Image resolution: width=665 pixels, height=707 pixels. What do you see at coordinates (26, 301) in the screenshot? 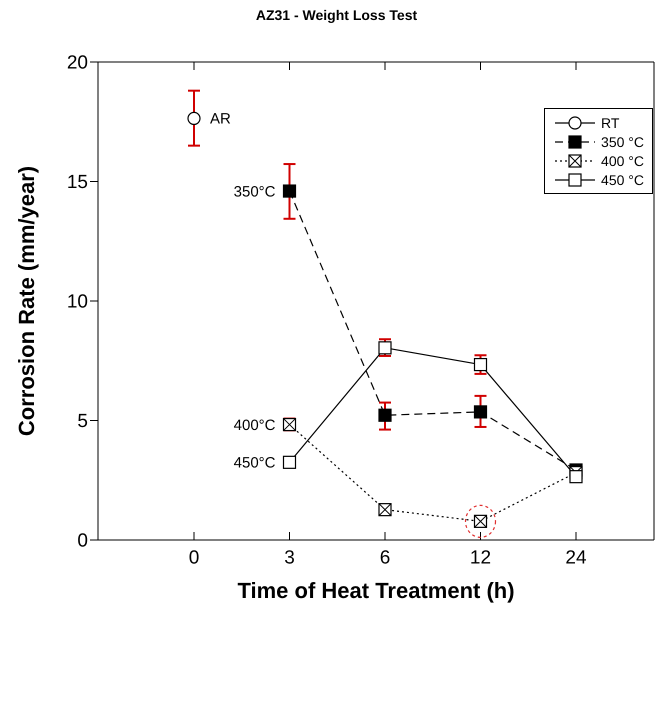
I see `y-axis-title: Corrosion Rate (mm/year)` at bounding box center [26, 301].